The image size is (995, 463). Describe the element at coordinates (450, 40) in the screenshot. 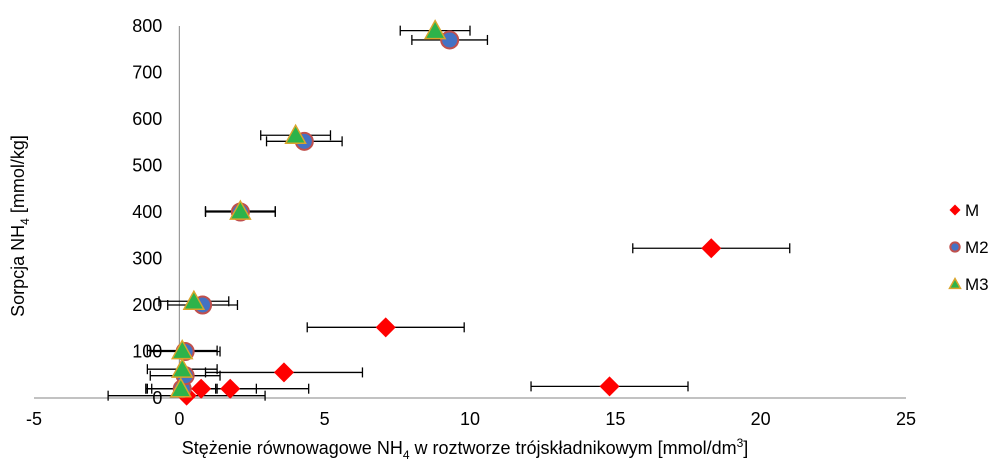

I see `data-point-m2` at that location.